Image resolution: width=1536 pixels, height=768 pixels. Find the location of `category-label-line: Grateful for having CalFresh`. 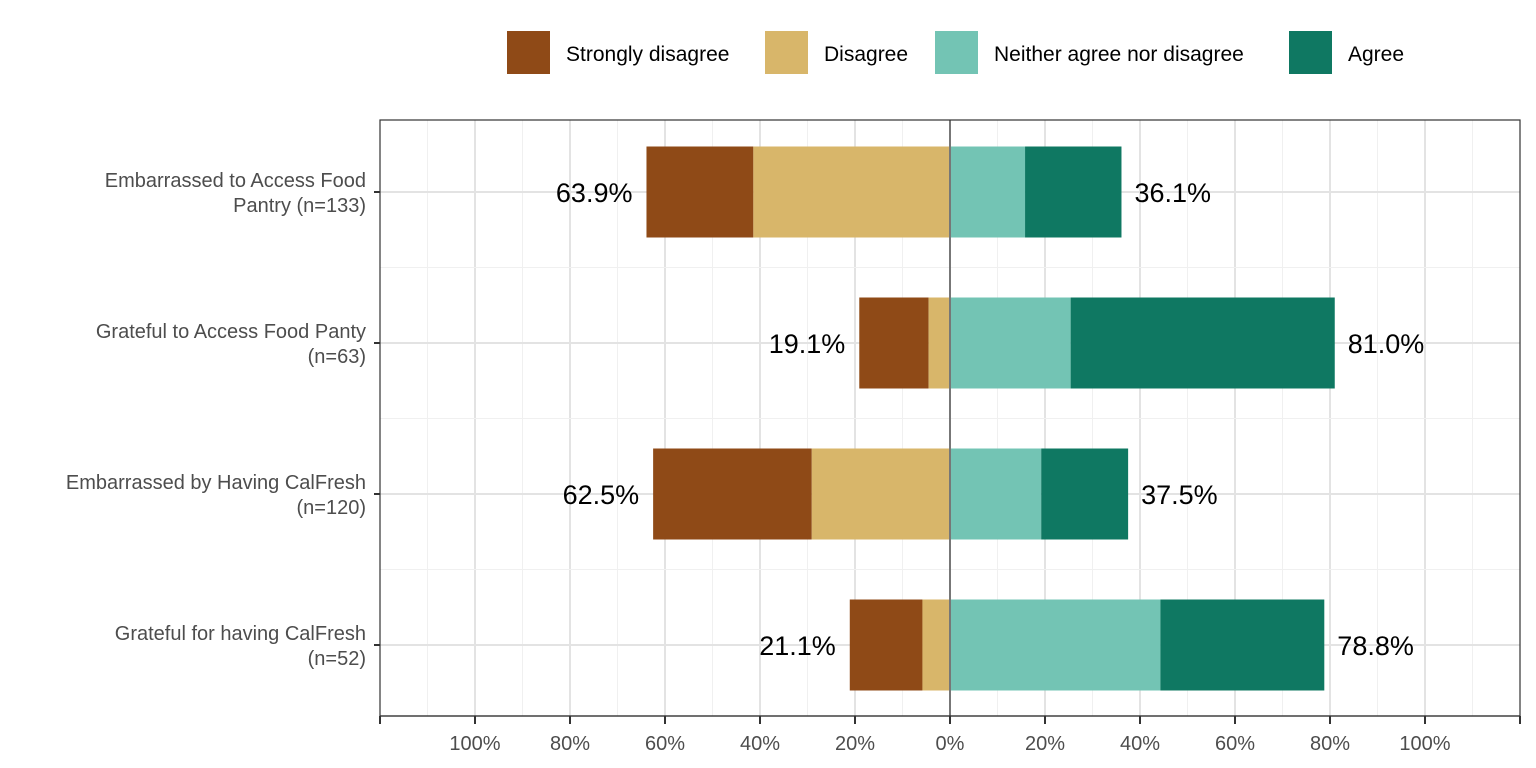

category-label-line: Grateful for having CalFresh is located at coordinates (240, 634).